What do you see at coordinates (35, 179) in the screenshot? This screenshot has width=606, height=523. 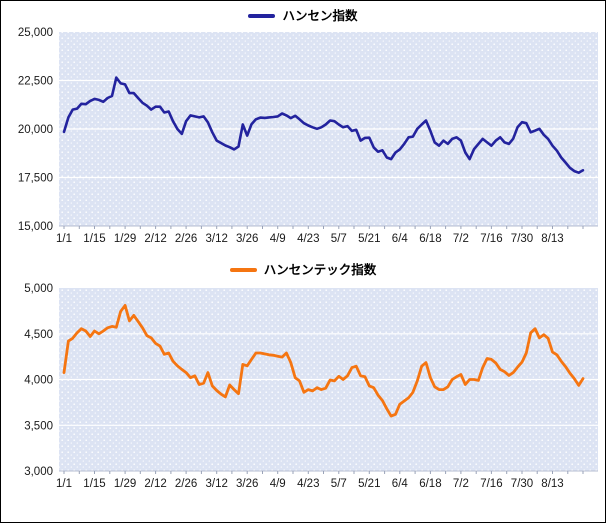 I see `y-tick-label: 17,500` at bounding box center [35, 179].